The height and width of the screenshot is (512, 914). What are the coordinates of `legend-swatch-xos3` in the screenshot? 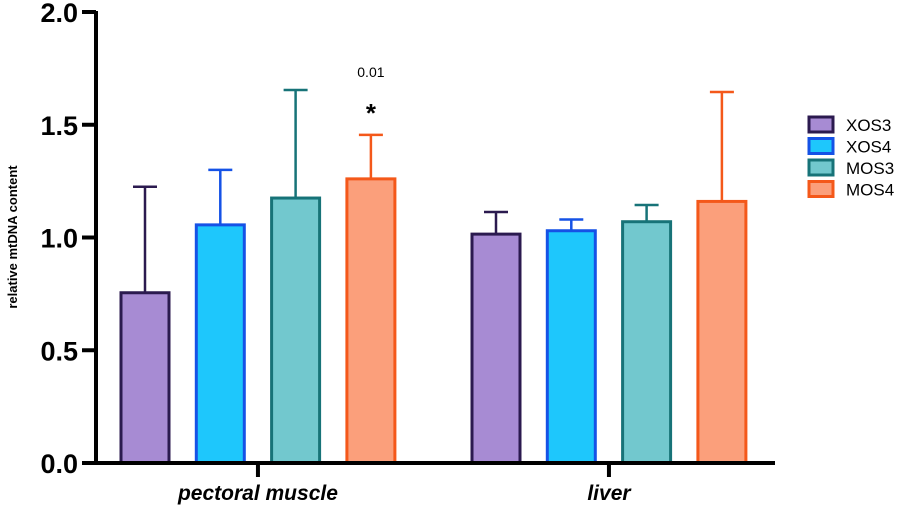 It's located at (821, 124).